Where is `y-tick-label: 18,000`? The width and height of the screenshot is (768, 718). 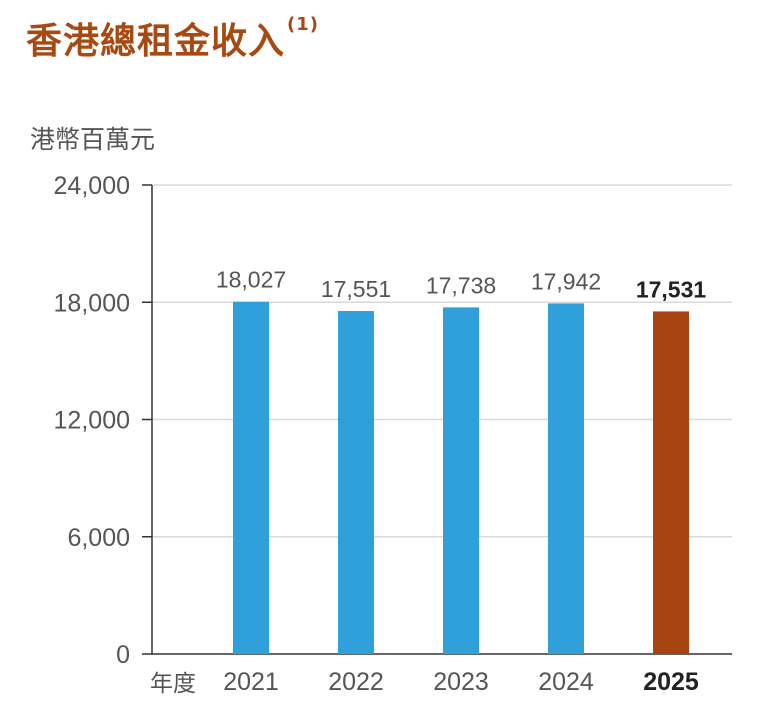 y-tick-label: 18,000 is located at coordinates (92, 303).